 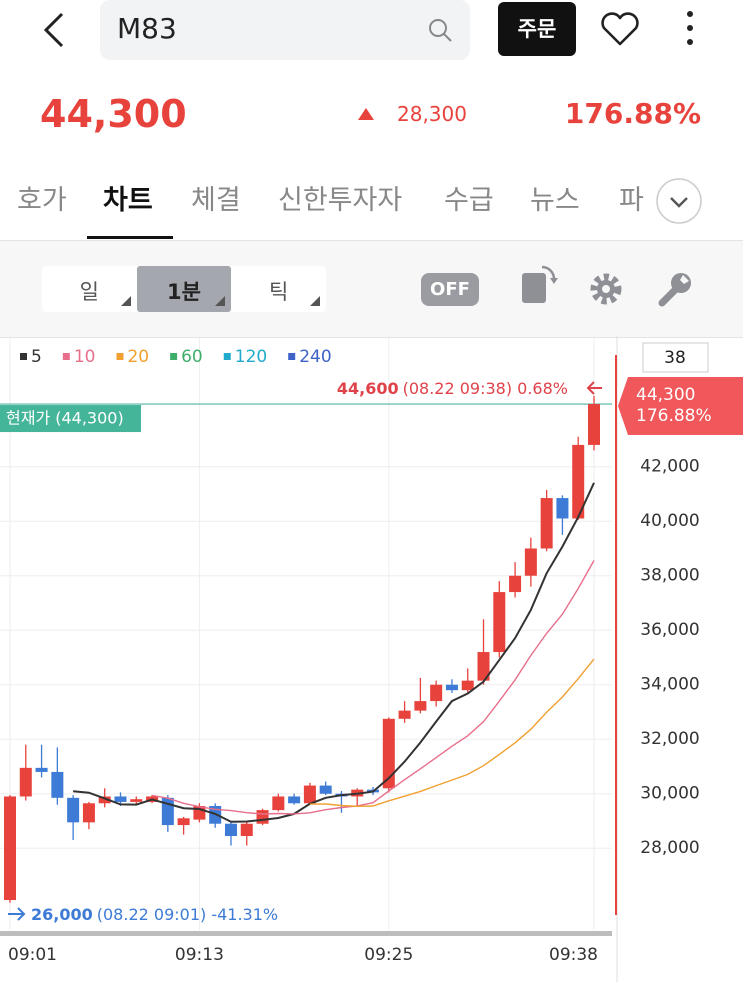 I want to click on period-label: 1분, so click(x=184, y=292).